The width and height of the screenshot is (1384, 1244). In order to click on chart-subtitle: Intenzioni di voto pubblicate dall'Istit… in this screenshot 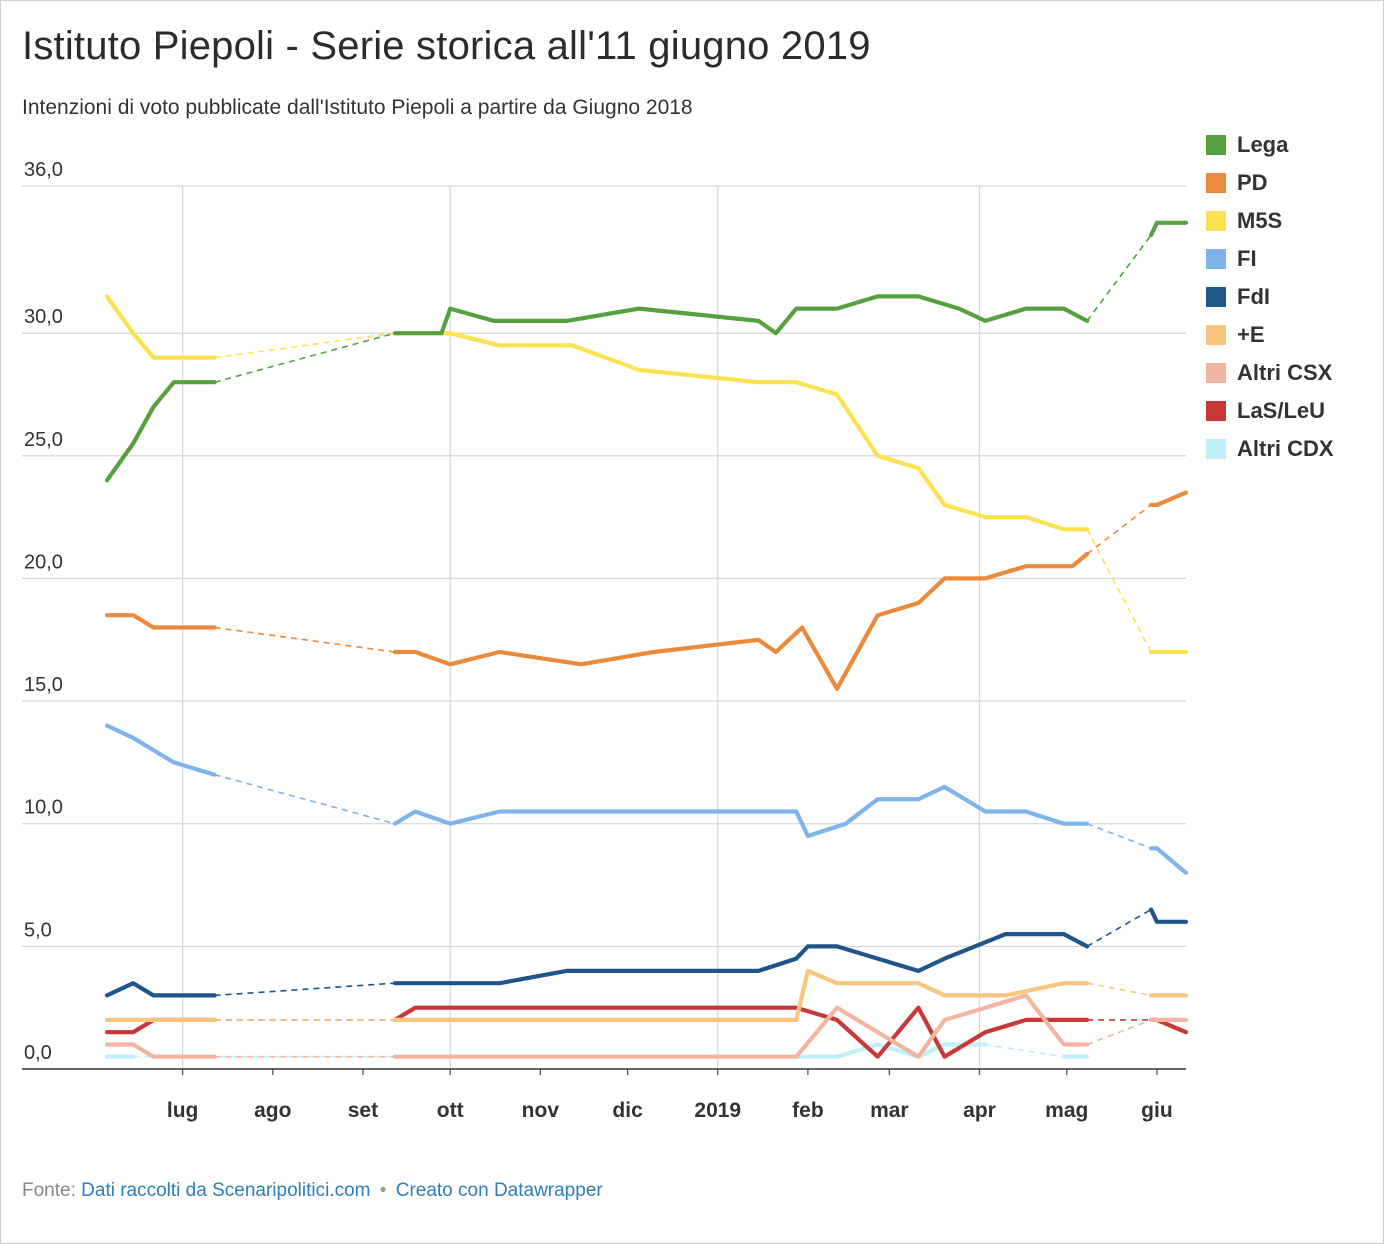, I will do `click(357, 107)`.